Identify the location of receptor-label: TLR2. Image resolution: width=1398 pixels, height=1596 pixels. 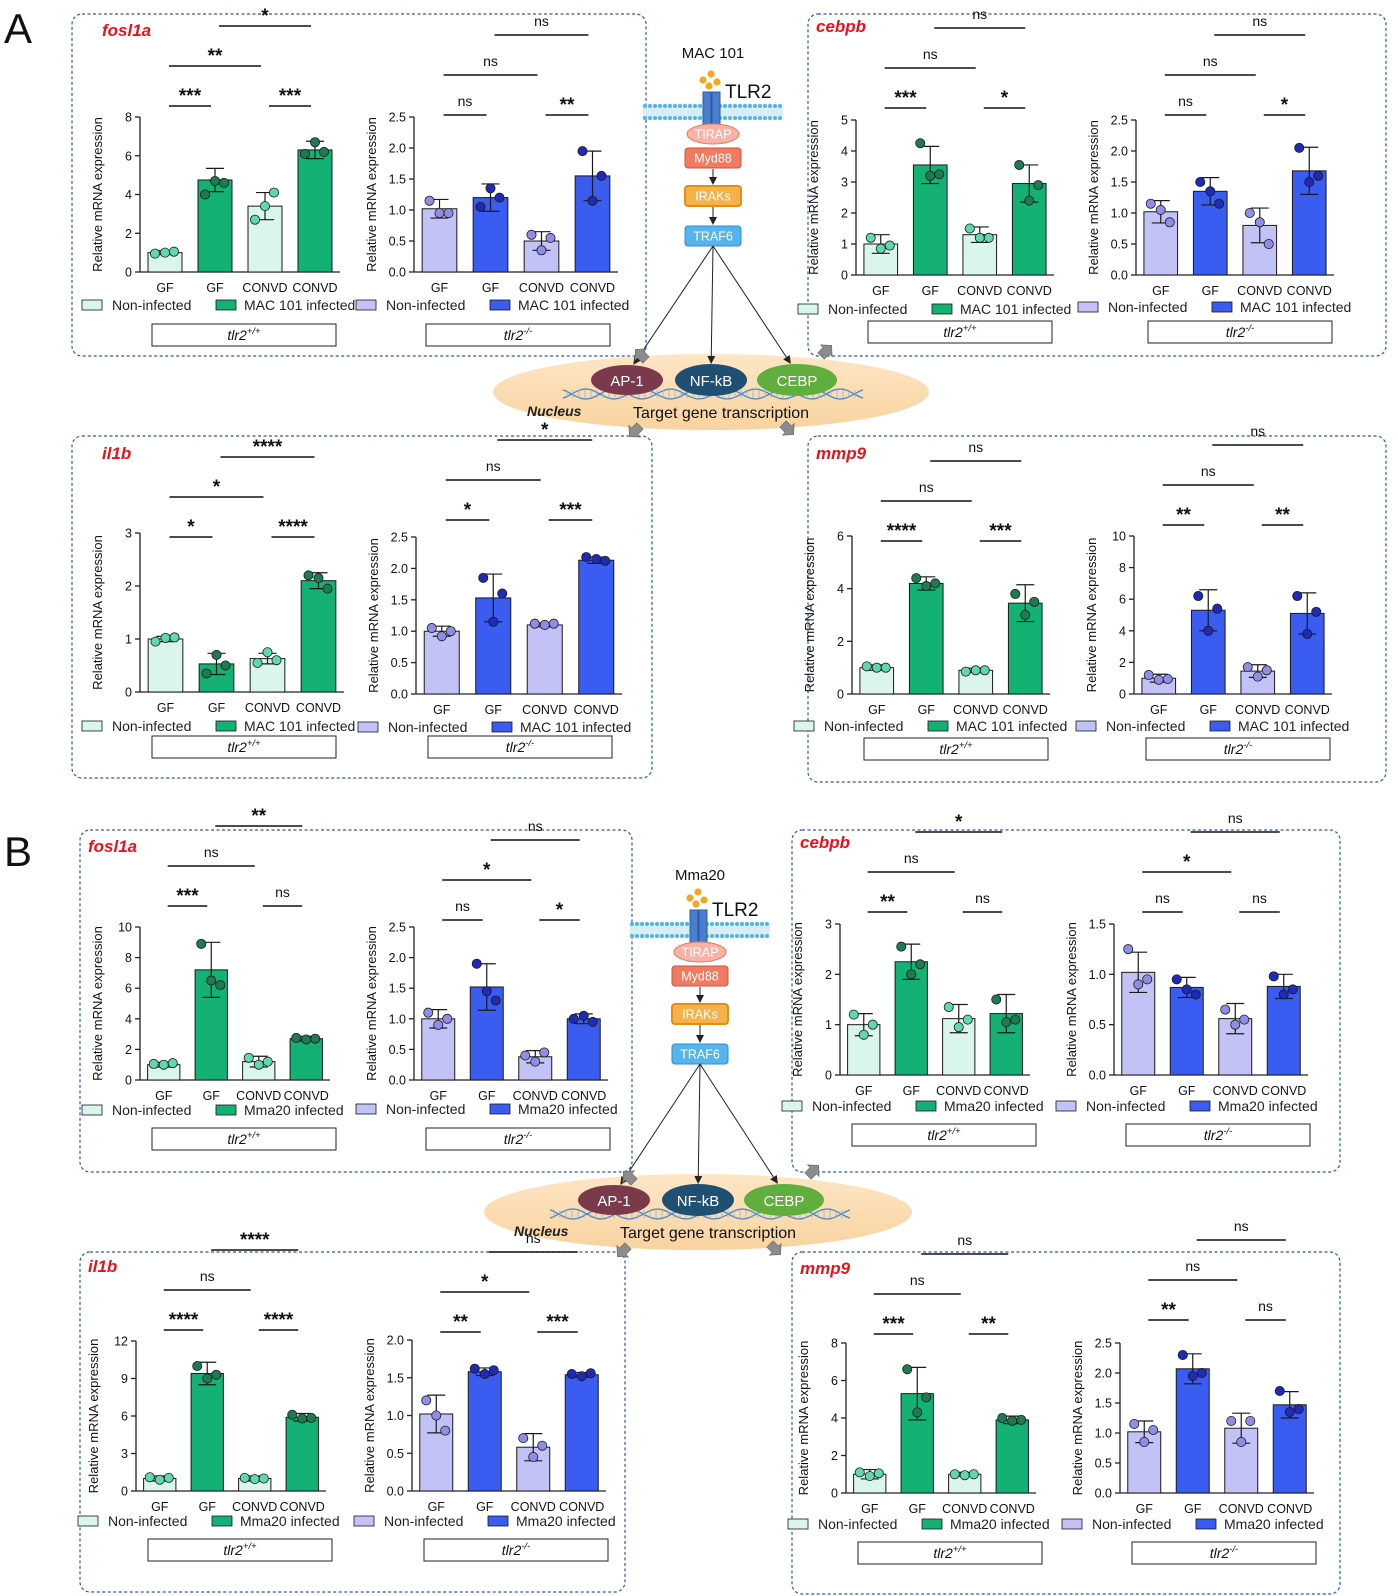
(735, 910).